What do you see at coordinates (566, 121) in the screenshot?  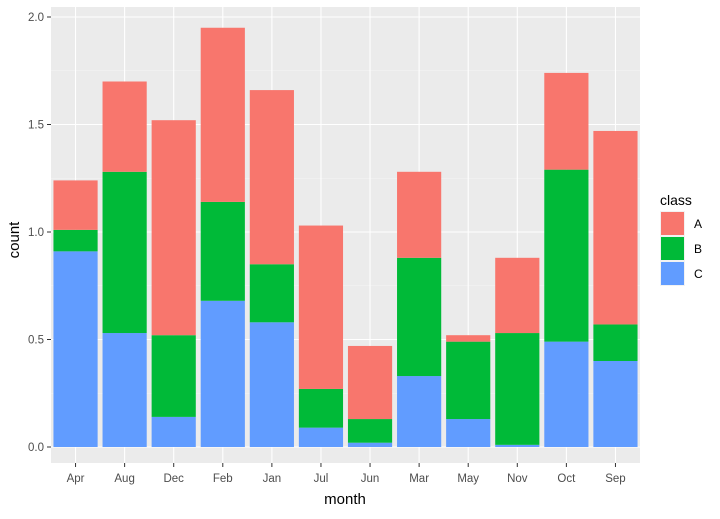 I see `bar-oct-a` at bounding box center [566, 121].